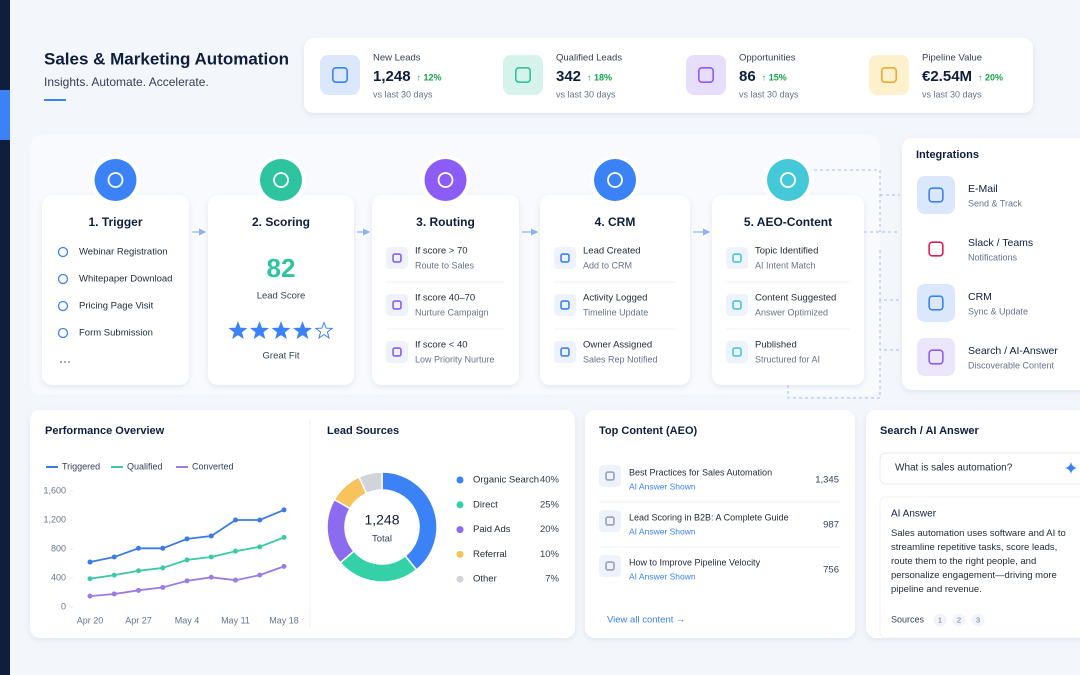  I want to click on kpi-change: ↑ 15%, so click(774, 77).